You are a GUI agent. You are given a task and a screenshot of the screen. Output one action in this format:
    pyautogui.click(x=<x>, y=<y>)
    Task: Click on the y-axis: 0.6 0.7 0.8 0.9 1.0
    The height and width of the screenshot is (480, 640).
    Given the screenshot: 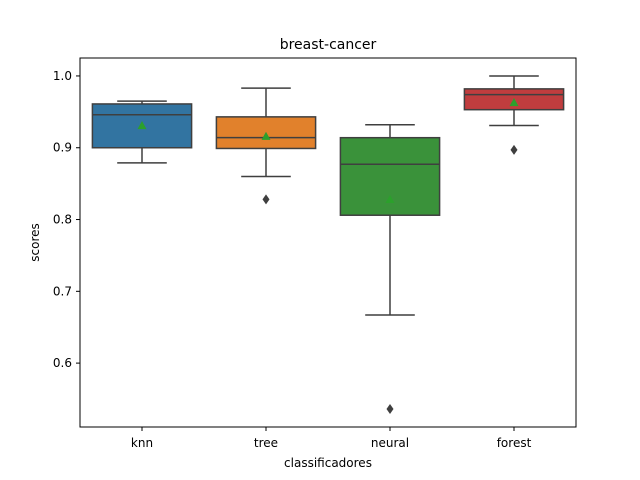 What is the action you would take?
    pyautogui.click(x=66, y=219)
    